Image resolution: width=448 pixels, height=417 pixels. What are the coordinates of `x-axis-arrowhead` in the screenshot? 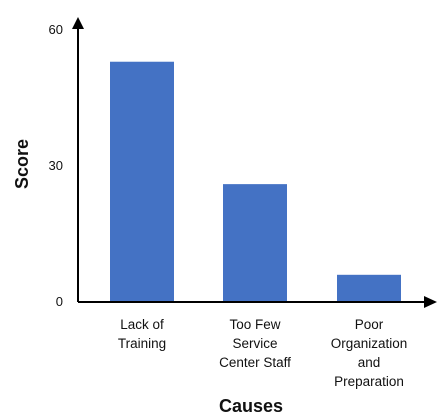 It's located at (430, 302).